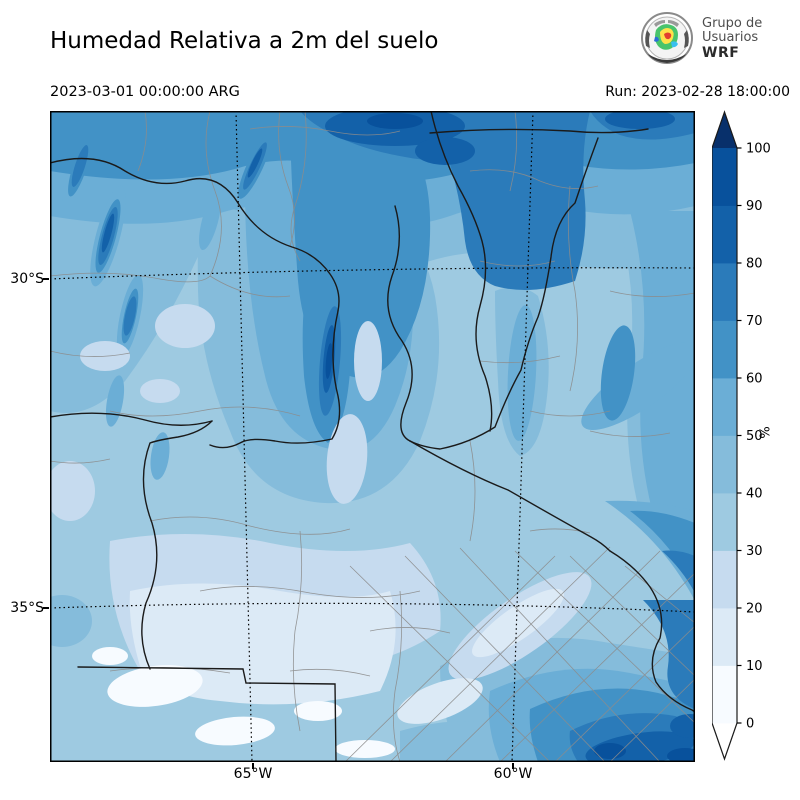 The height and width of the screenshot is (800, 800). I want to click on lon-label-65w: 65°W, so click(253, 774).